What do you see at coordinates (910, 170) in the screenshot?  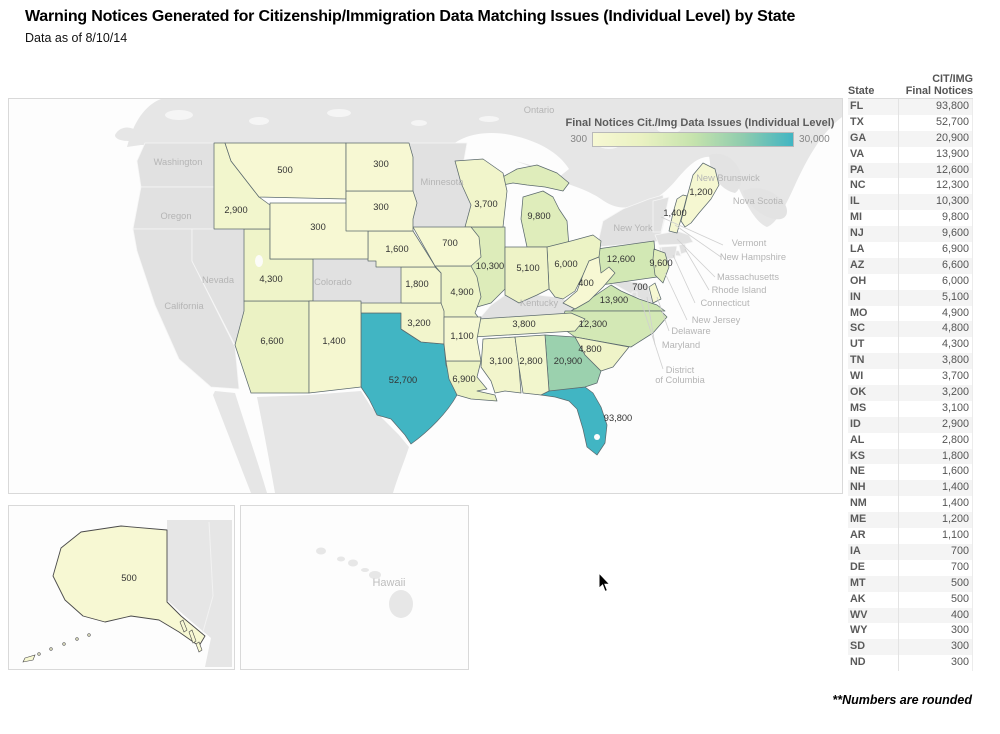 I see `table-row: PA 12,600` at bounding box center [910, 170].